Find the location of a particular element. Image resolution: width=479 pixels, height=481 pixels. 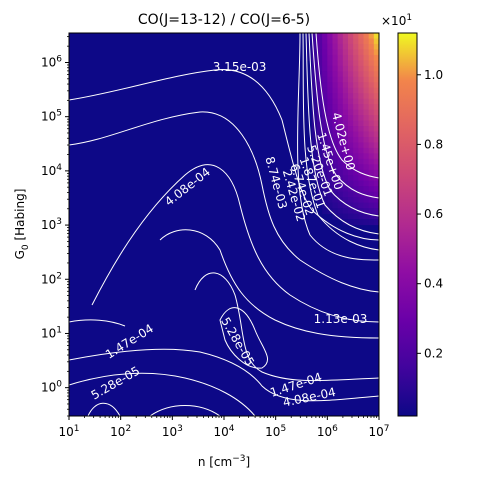

y-tick-label: 10² is located at coordinates (51, 278).